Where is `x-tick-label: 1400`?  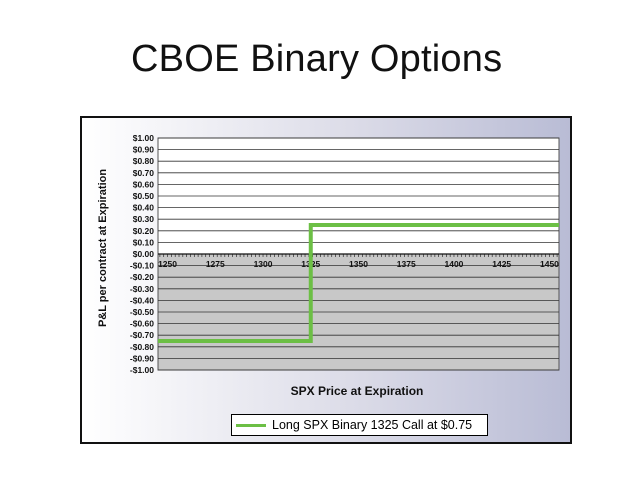 x-tick-label: 1400 is located at coordinates (454, 264).